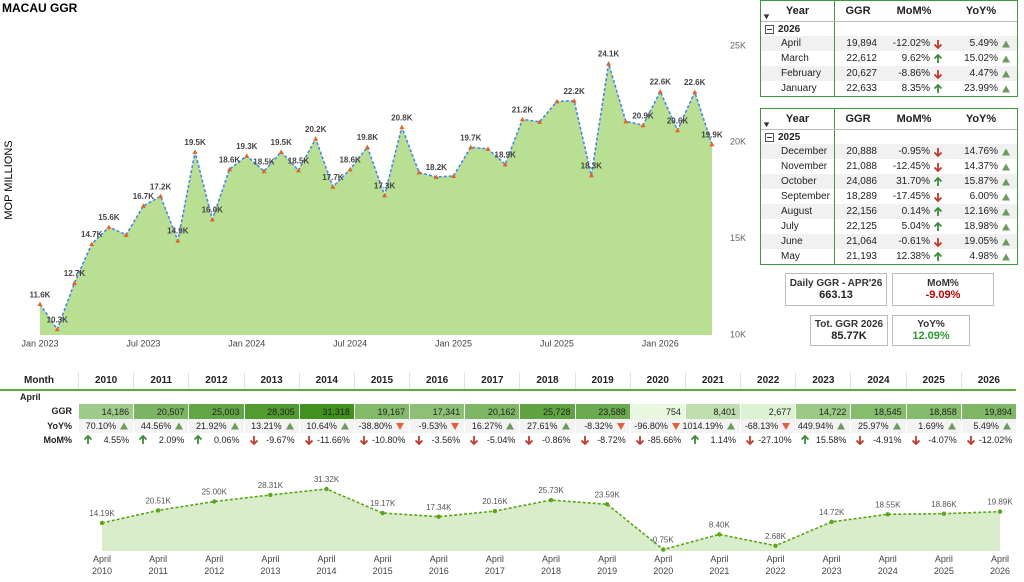 This screenshot has width=1024, height=582. I want to click on cell-text: 0.14%, so click(915, 211).